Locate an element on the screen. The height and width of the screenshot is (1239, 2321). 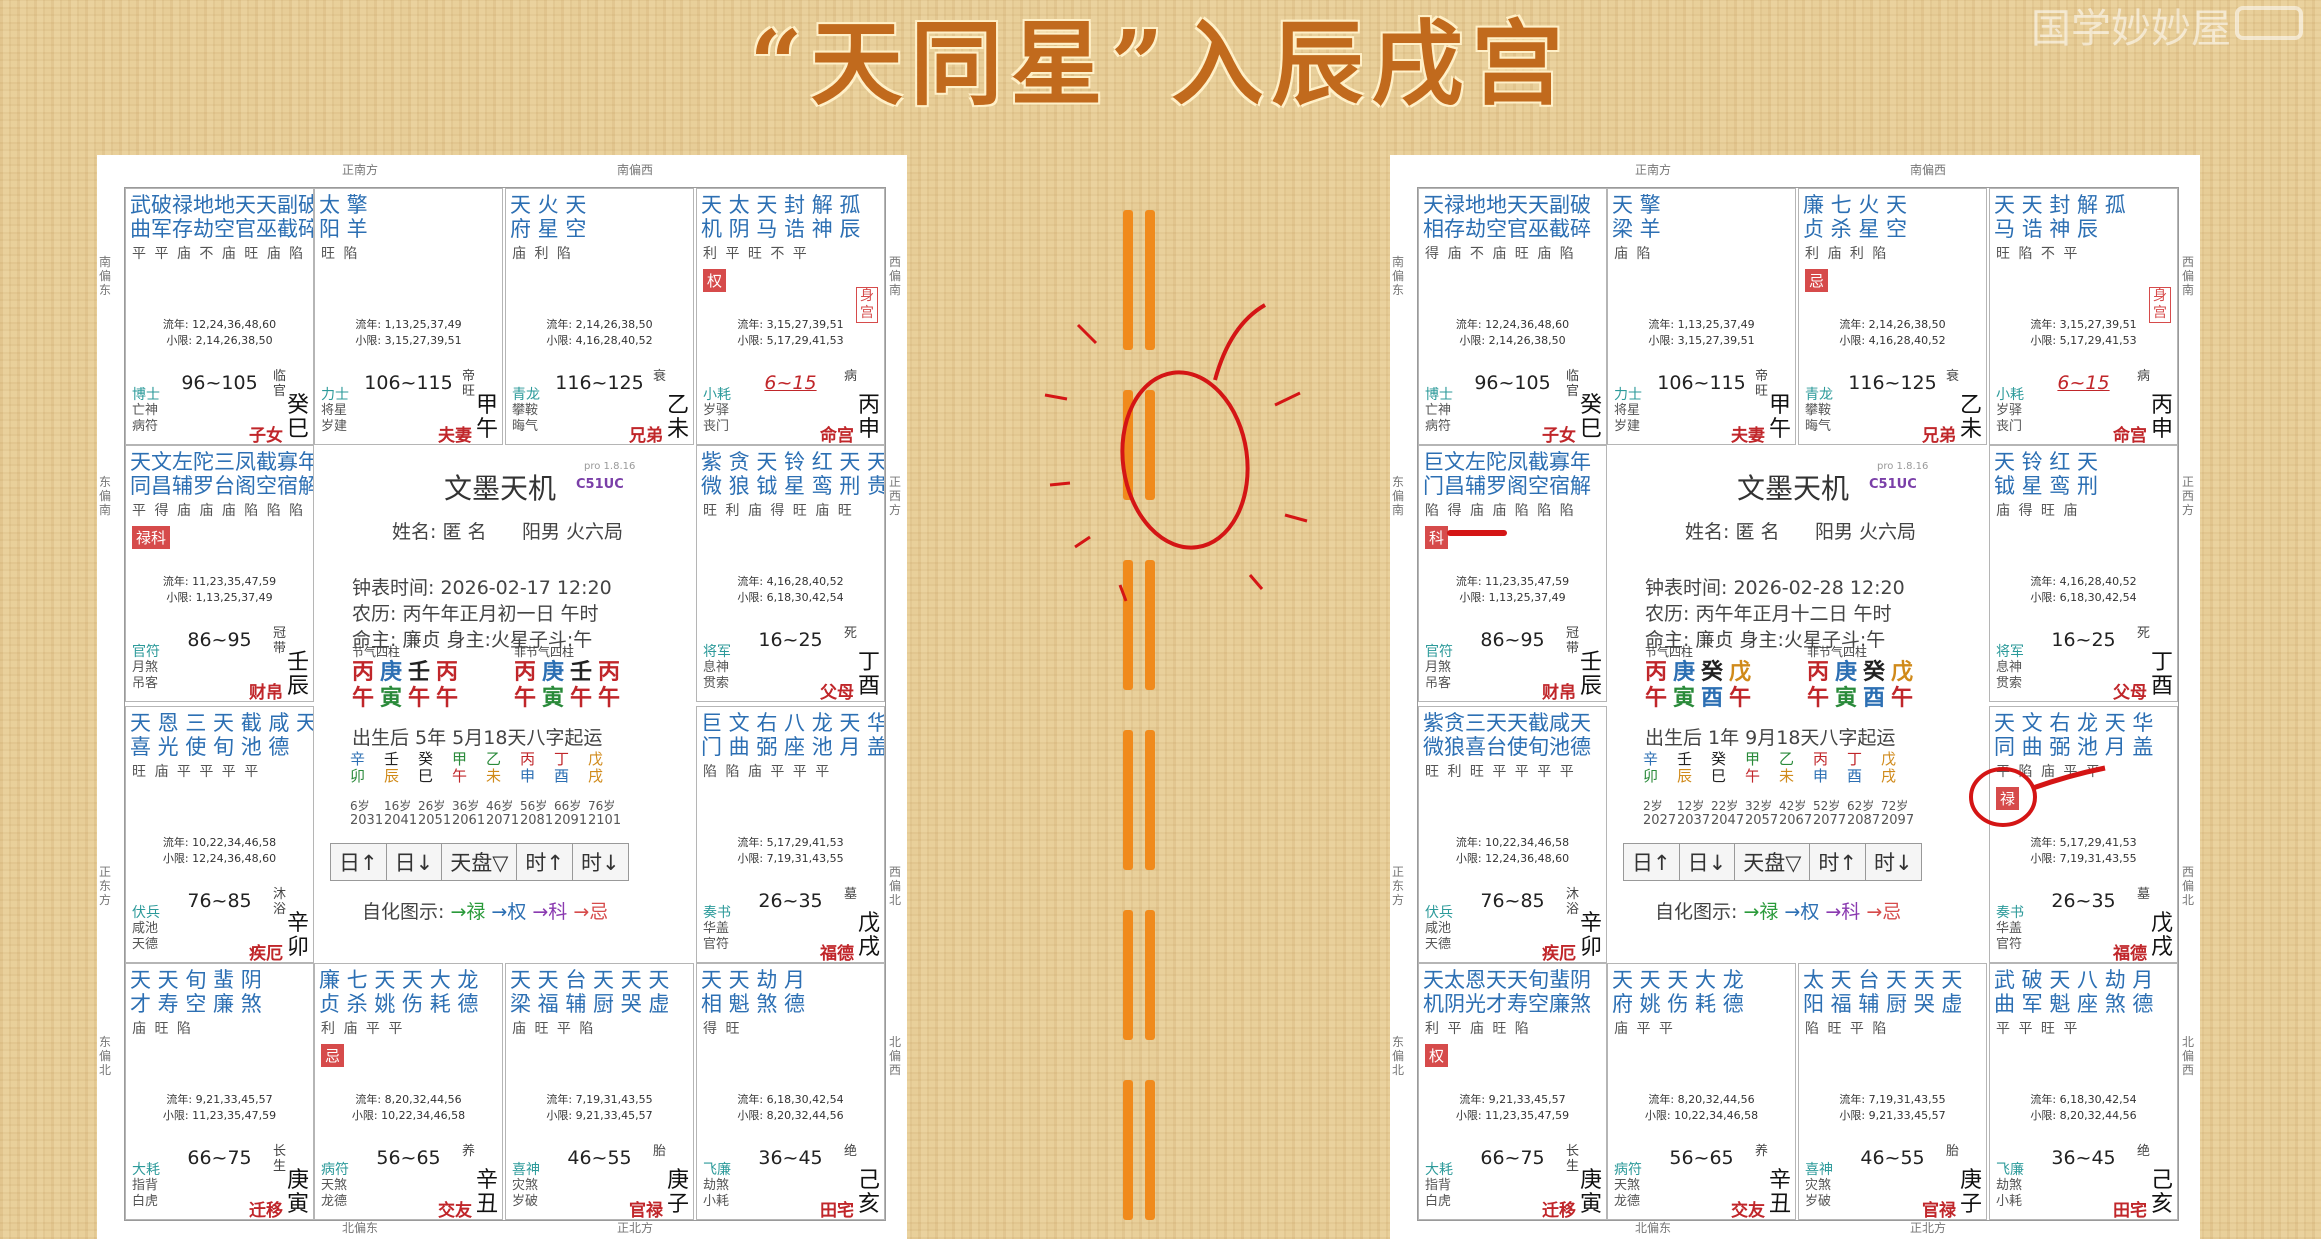
flow-years: 流年: 1,13,25,37,49 小限: 3,15,27,39,51 is located at coordinates (408, 332).